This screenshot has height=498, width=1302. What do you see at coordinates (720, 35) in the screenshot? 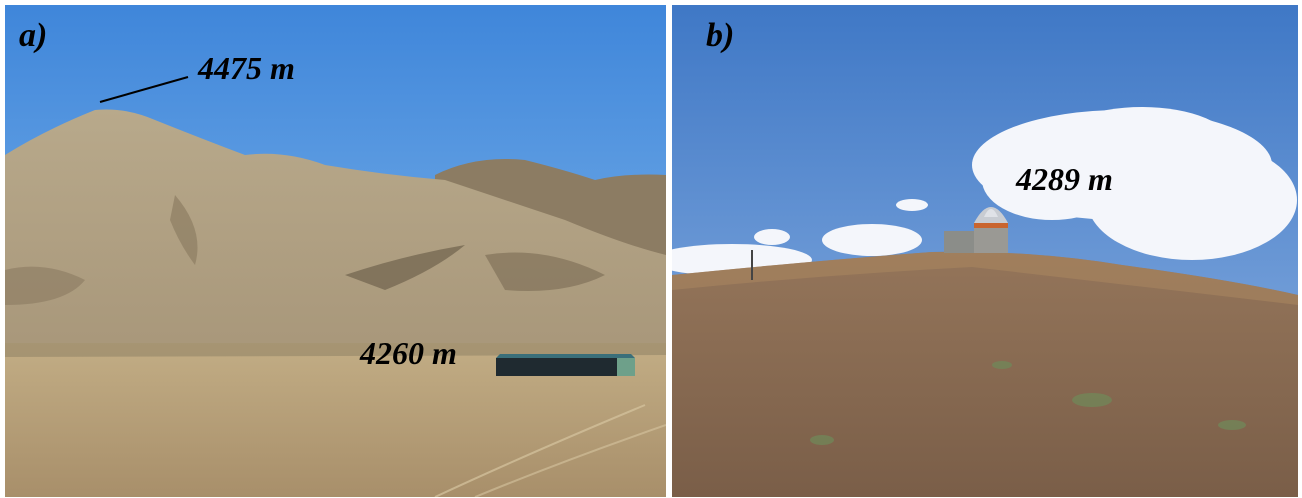
I see `panel-letter-b: b)` at bounding box center [720, 35].